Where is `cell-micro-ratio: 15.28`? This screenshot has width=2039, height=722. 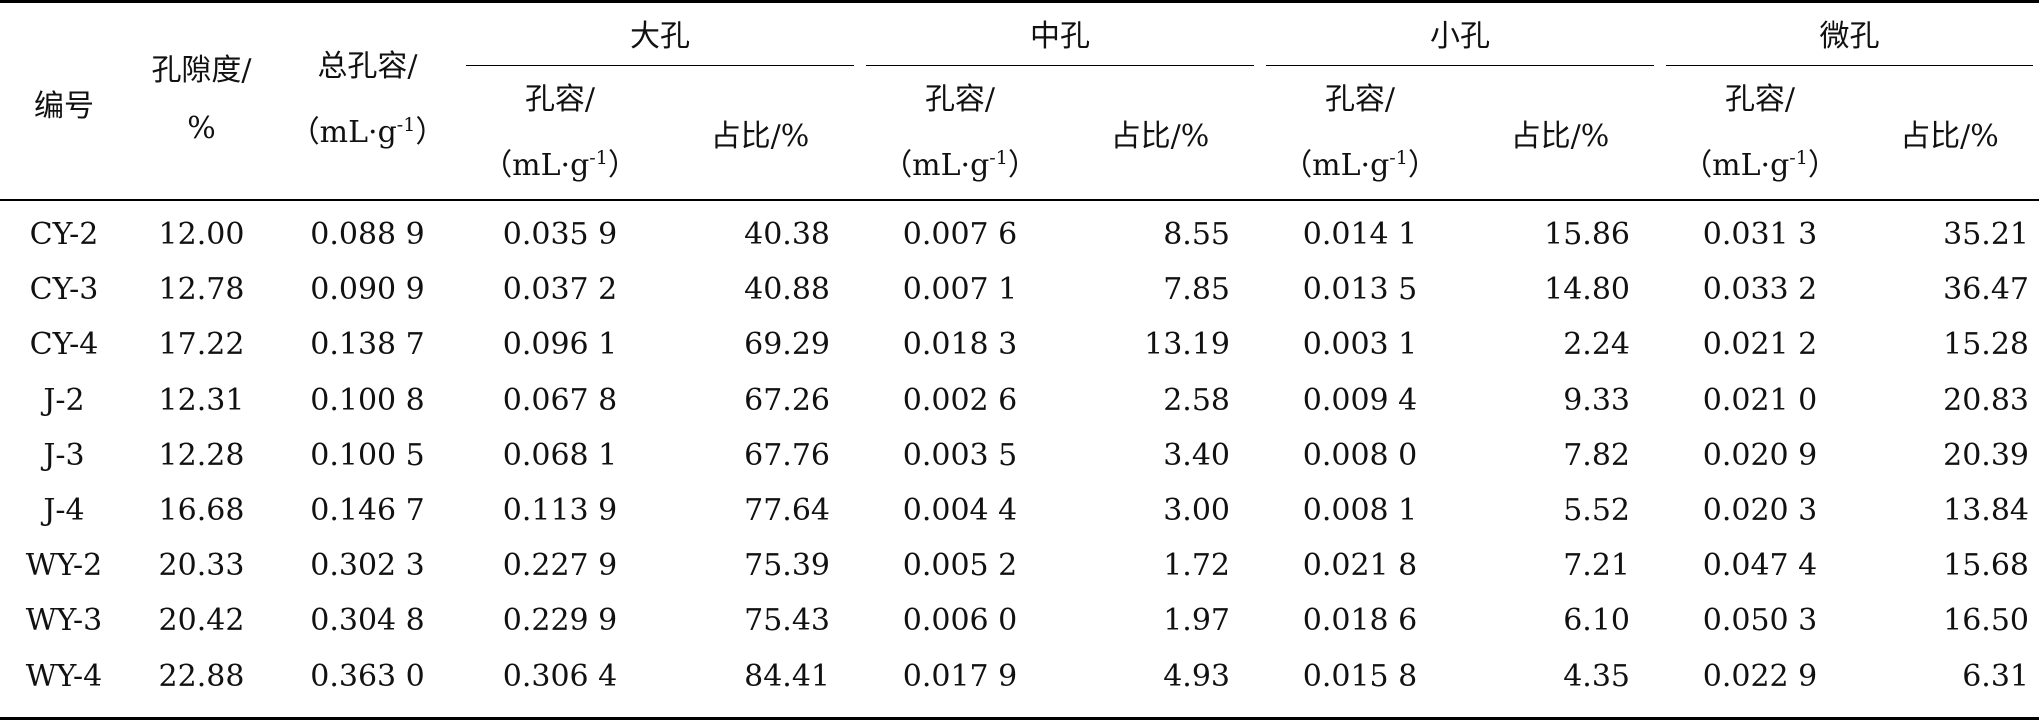 cell-micro-ratio: 15.28 is located at coordinates (1986, 345).